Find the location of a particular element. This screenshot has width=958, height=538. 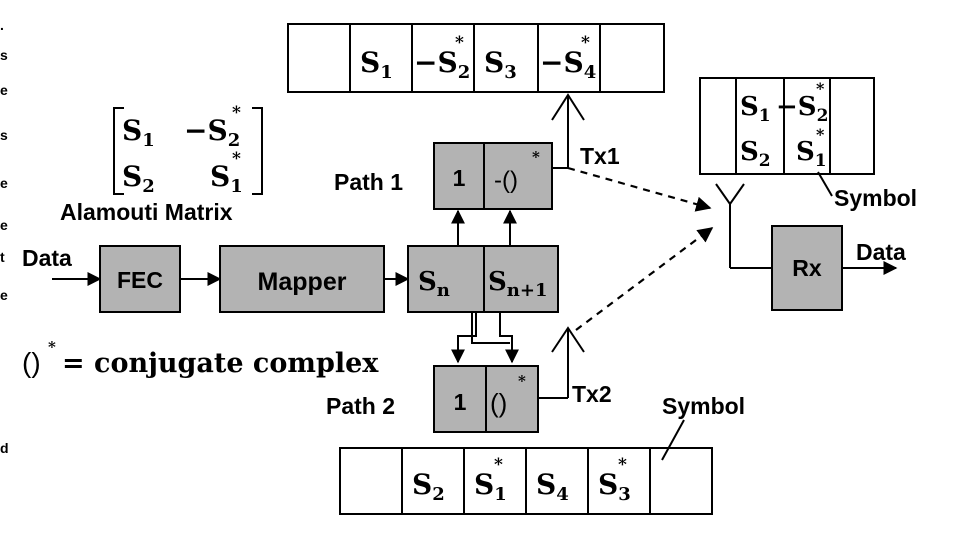

split-to-path2-lines is located at coordinates (485, 338).